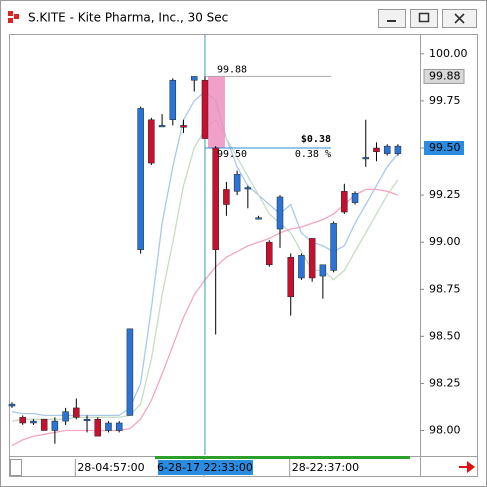 The image size is (487, 487). I want to click on measure-range, so click(216, 112).